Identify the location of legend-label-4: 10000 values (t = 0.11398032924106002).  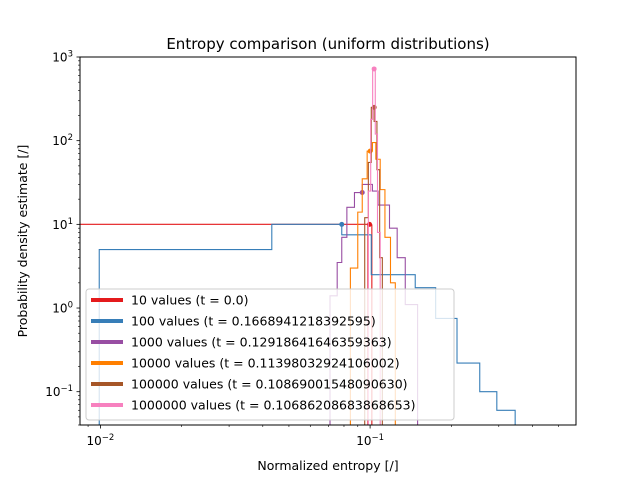
(265, 363).